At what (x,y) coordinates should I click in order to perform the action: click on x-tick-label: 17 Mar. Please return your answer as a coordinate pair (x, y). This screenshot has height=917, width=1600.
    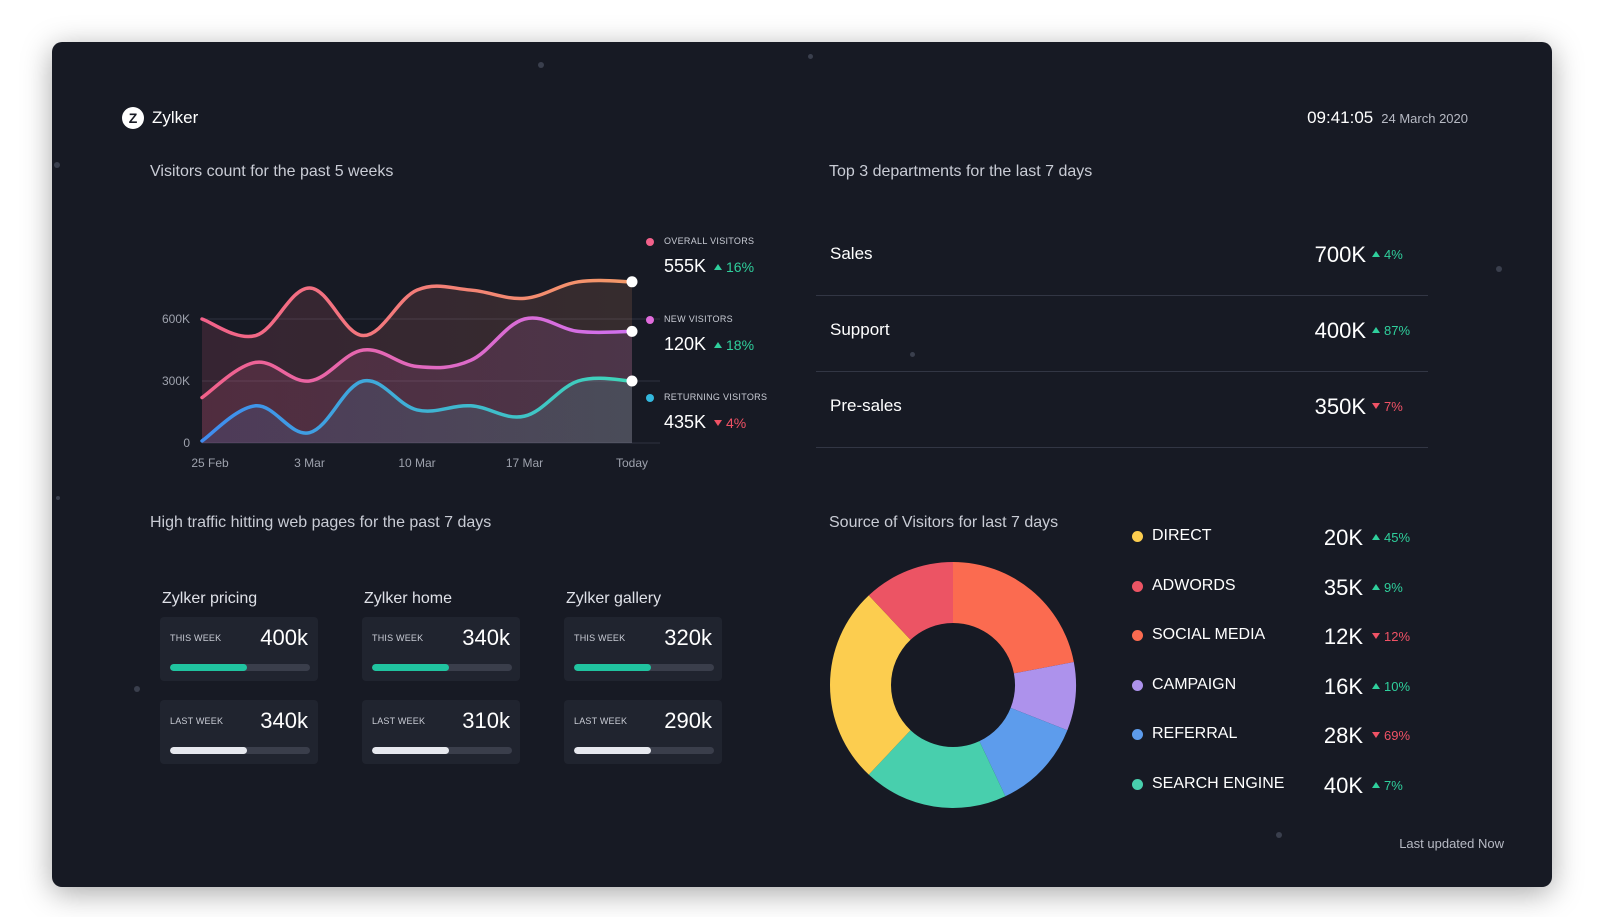
    Looking at the image, I should click on (524, 463).